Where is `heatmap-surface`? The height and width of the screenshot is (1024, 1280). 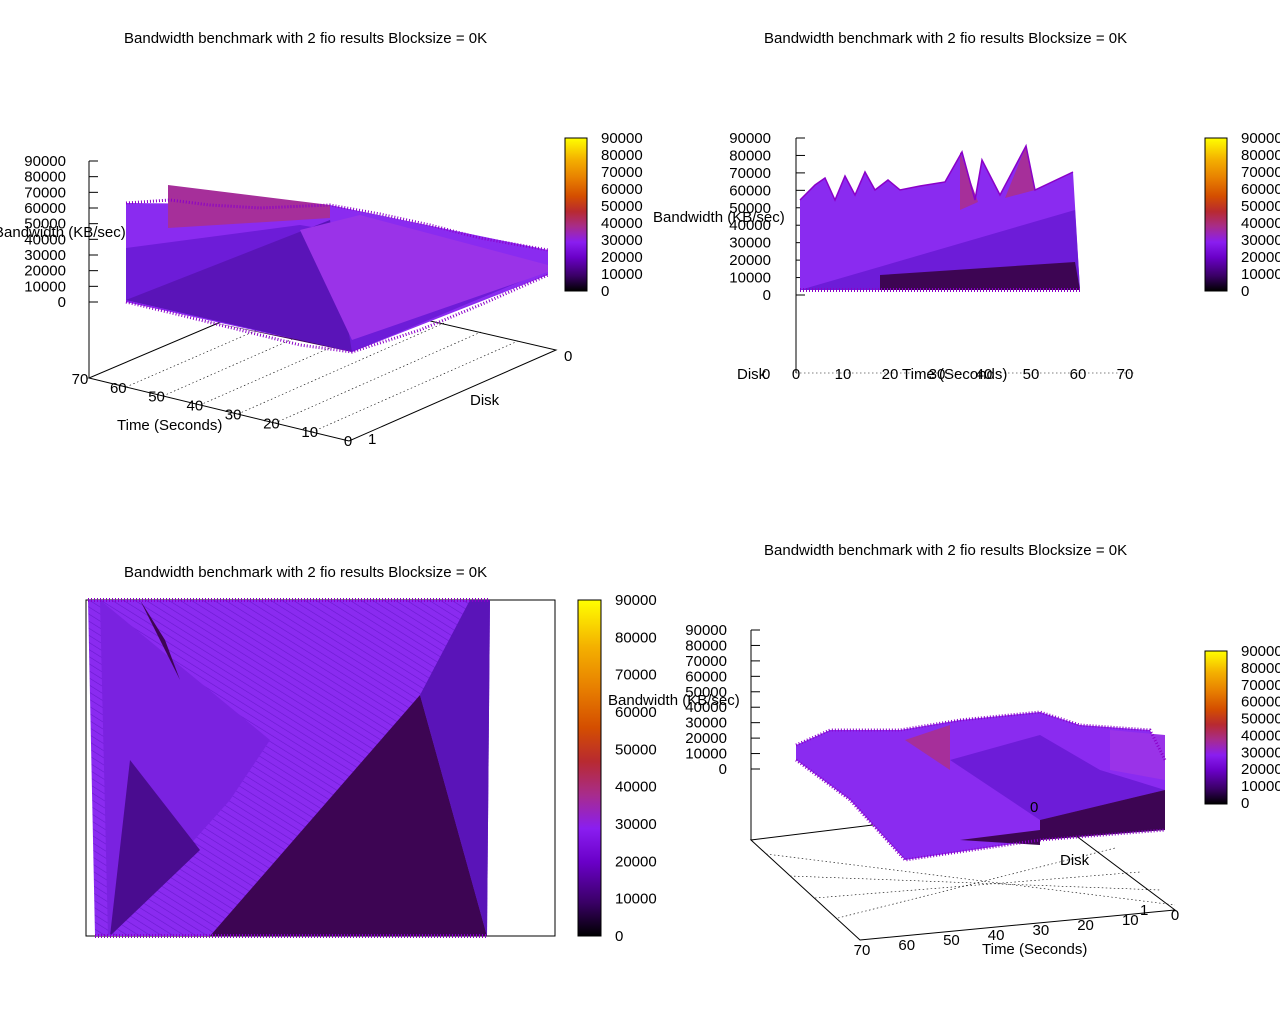 heatmap-surface is located at coordinates (289, 768).